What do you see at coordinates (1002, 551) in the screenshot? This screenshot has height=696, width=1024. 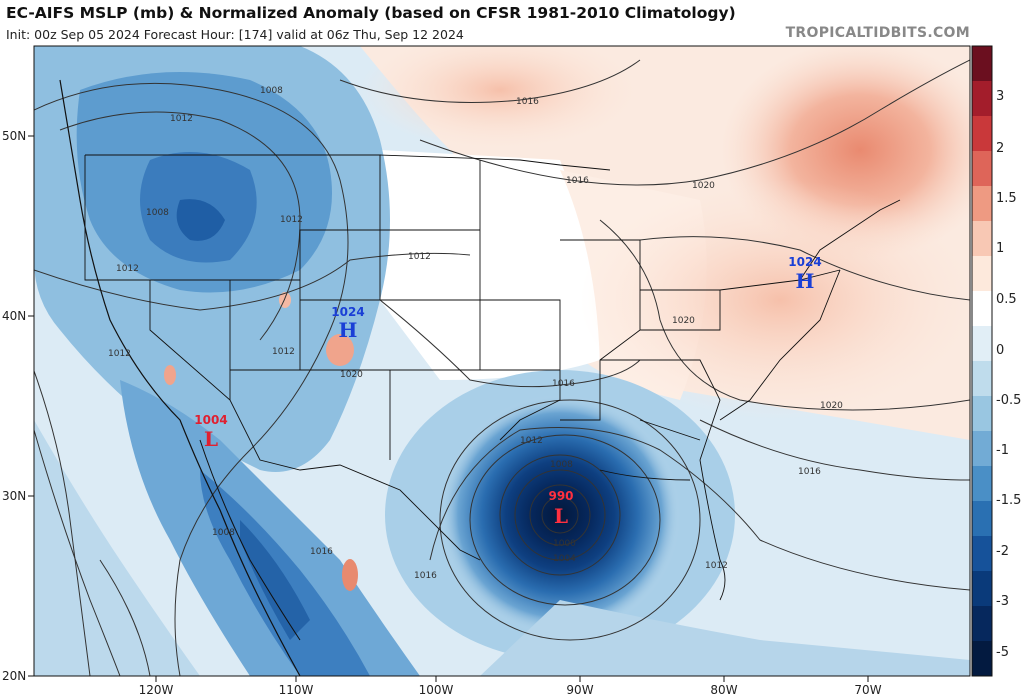 I see `colorbar-label: -2` at bounding box center [1002, 551].